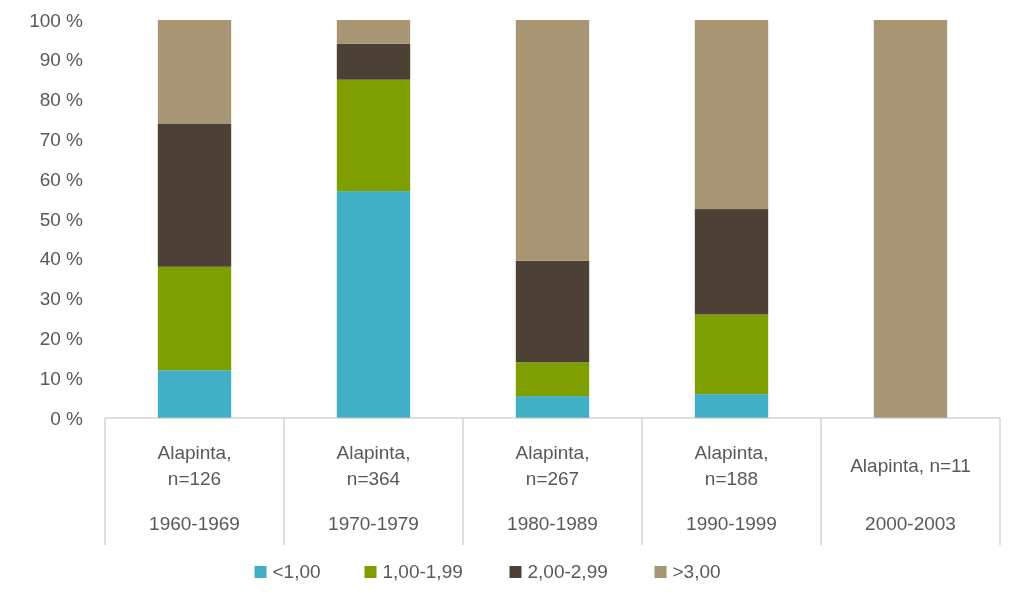  Describe the element at coordinates (56, 20) in the screenshot. I see `y-tick-label: 100 %` at that location.